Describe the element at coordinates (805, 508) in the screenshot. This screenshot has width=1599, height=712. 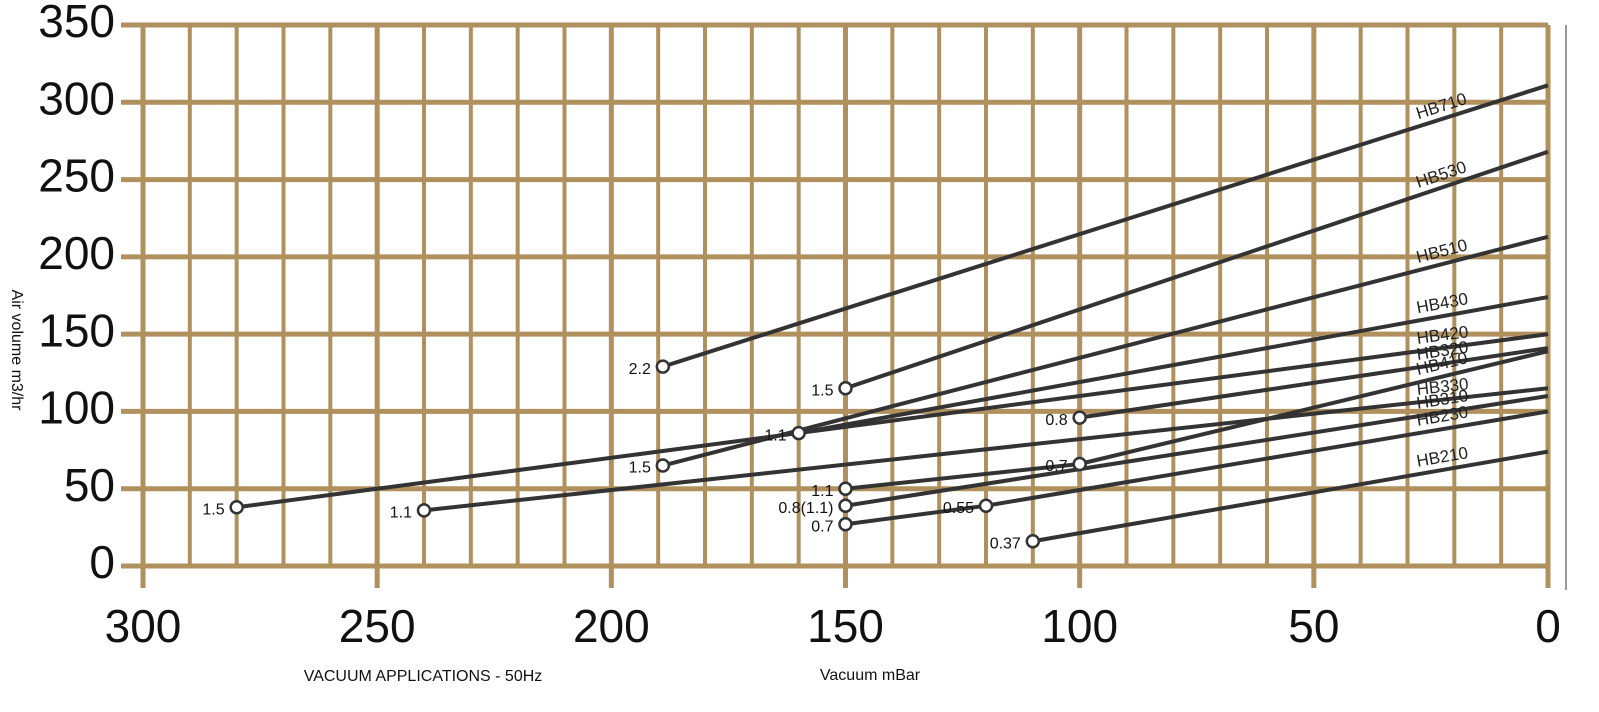
I see `point-label: 0.8(1.1)` at that location.